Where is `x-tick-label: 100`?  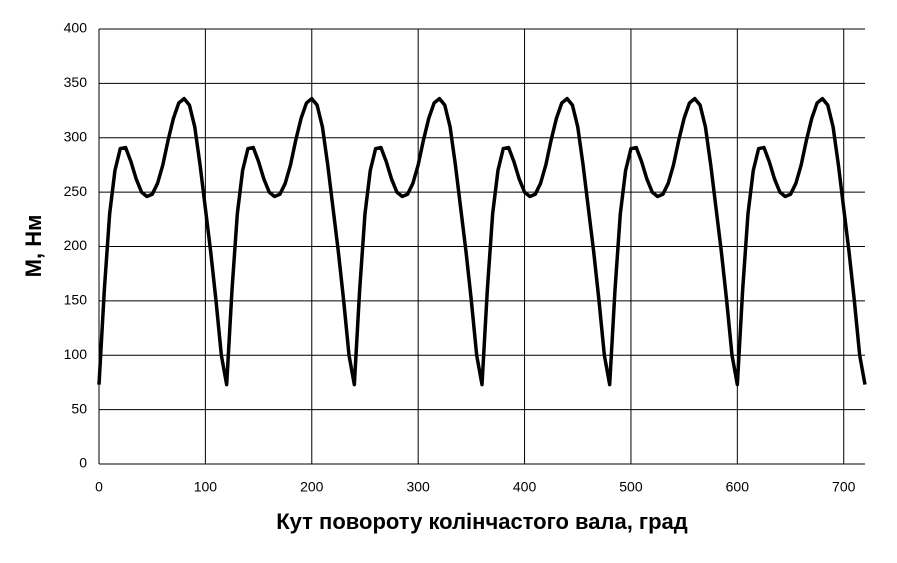
x-tick-label: 100 is located at coordinates (206, 487).